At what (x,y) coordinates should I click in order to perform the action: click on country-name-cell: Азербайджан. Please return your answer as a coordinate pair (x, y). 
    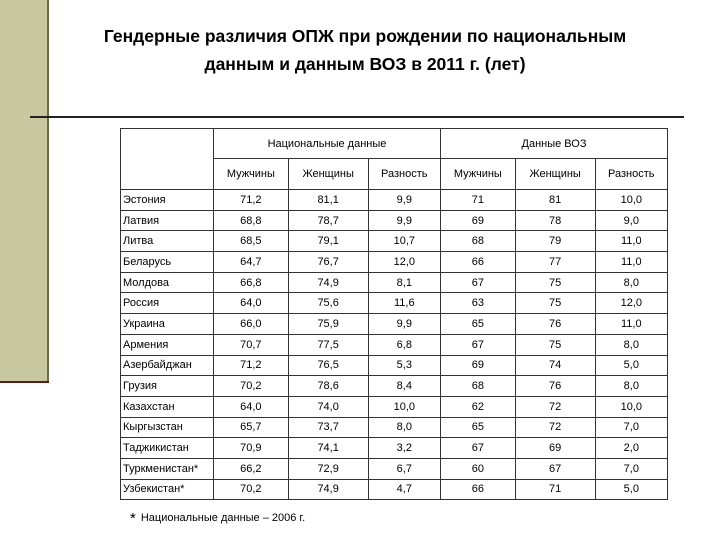
    Looking at the image, I should click on (167, 365).